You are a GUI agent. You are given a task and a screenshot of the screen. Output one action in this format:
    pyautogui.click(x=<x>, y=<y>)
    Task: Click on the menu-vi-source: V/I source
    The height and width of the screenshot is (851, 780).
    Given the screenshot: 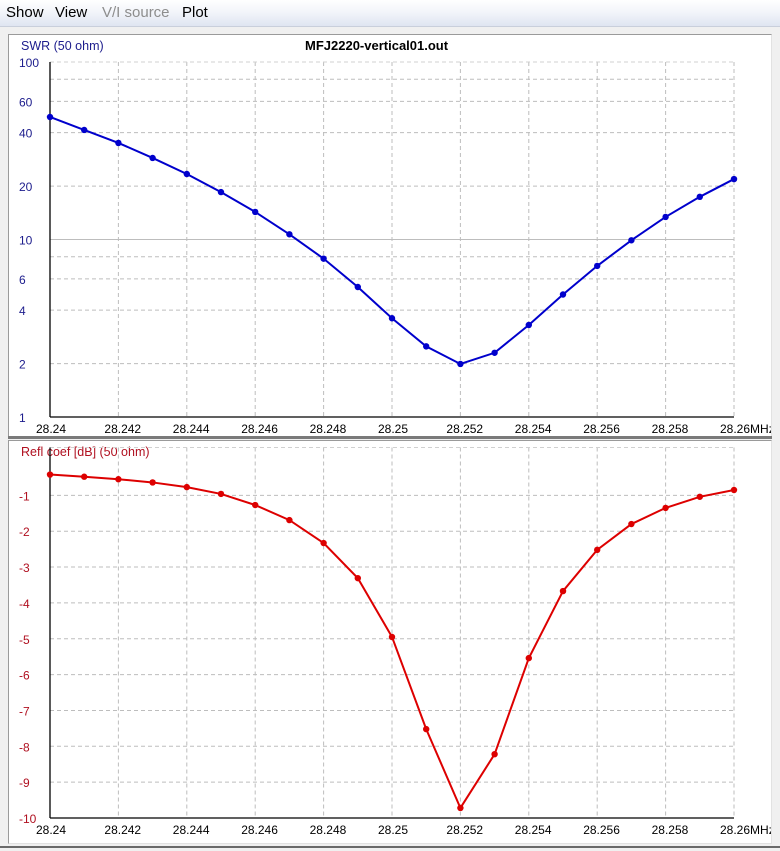 What is the action you would take?
    pyautogui.click(x=136, y=12)
    